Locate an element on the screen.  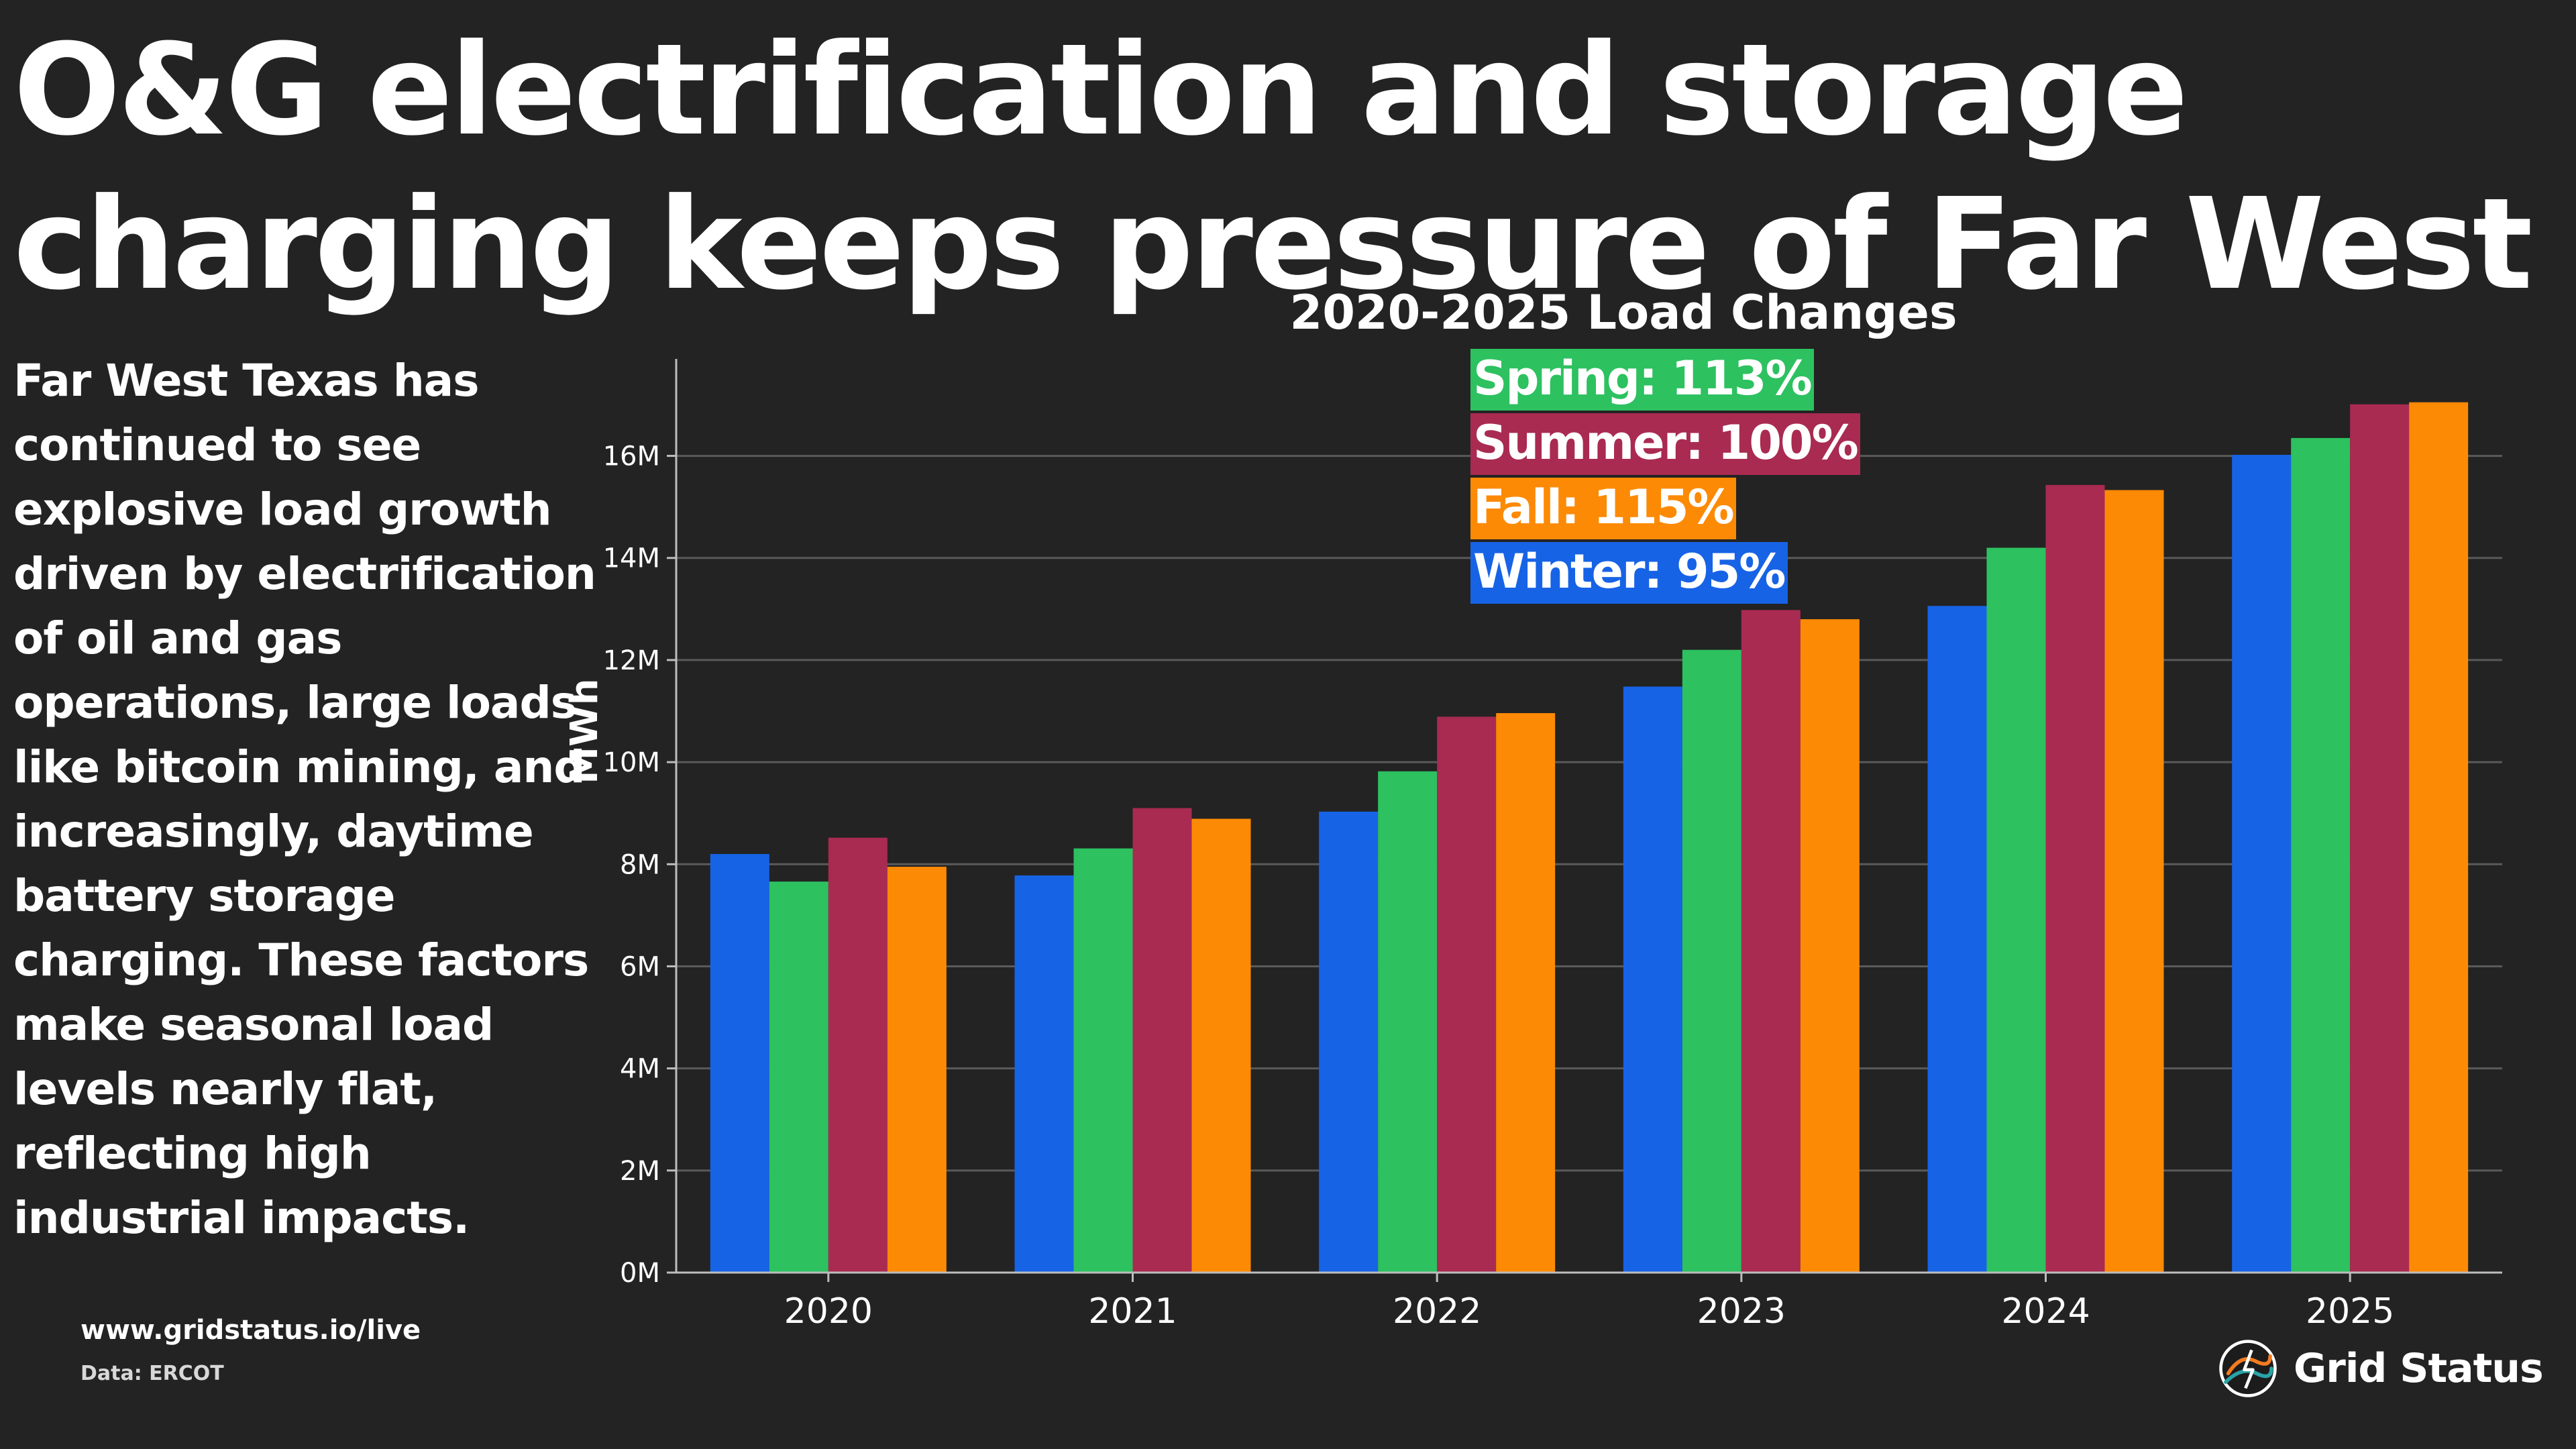
y-tick-label: 12M is located at coordinates (631, 660).